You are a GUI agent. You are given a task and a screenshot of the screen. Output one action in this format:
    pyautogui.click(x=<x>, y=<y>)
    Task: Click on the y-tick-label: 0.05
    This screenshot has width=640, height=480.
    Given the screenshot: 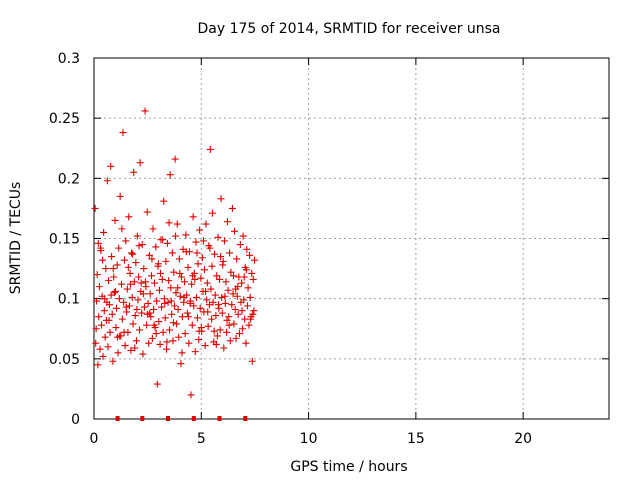 What is the action you would take?
    pyautogui.click(x=64, y=360)
    